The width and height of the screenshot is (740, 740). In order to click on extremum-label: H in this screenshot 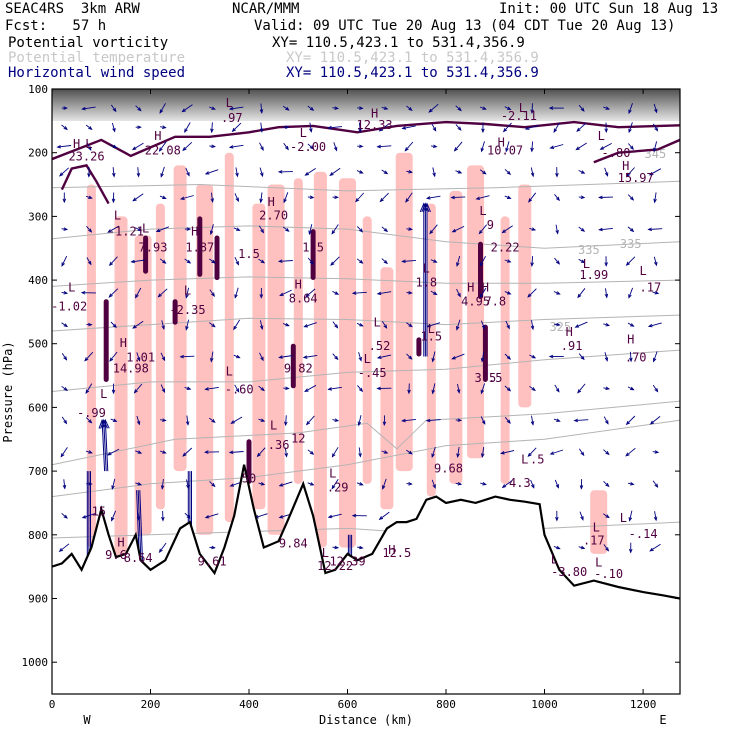, I will do `click(374, 114)`.